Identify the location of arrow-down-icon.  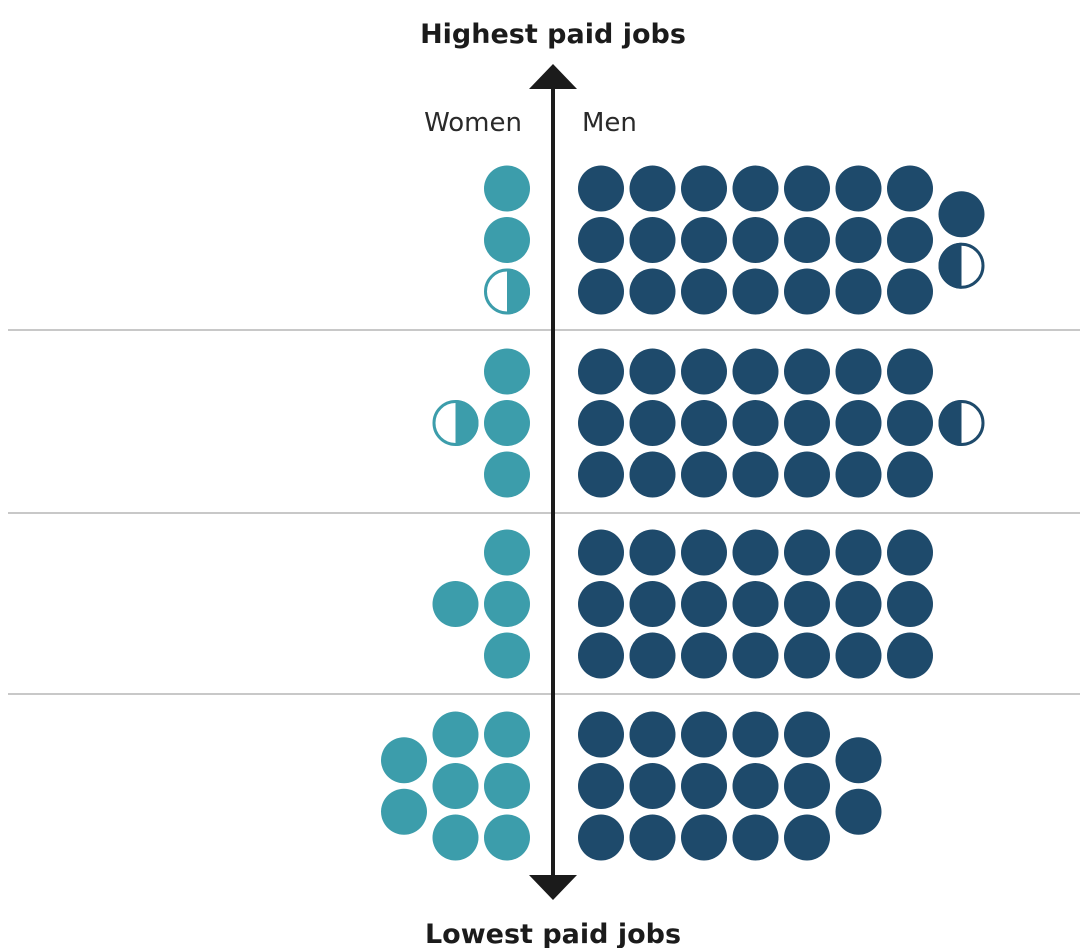
(553, 887).